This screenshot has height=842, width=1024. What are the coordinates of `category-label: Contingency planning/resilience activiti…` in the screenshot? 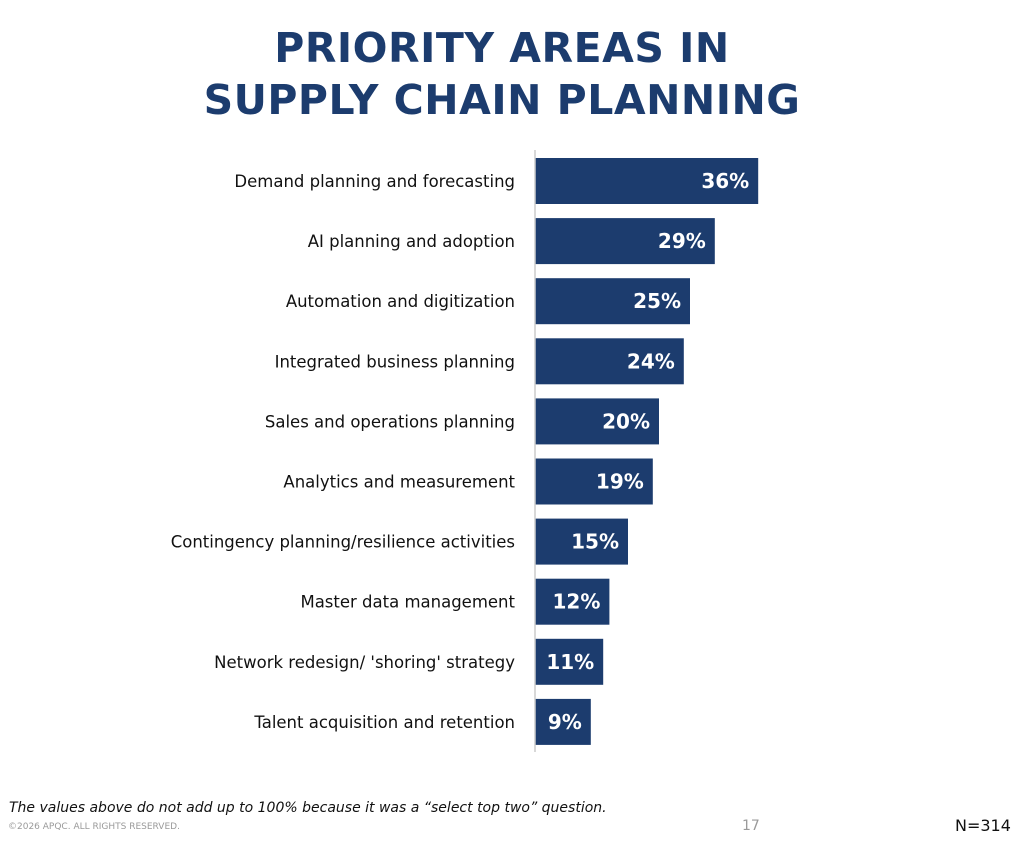 It's located at (343, 542).